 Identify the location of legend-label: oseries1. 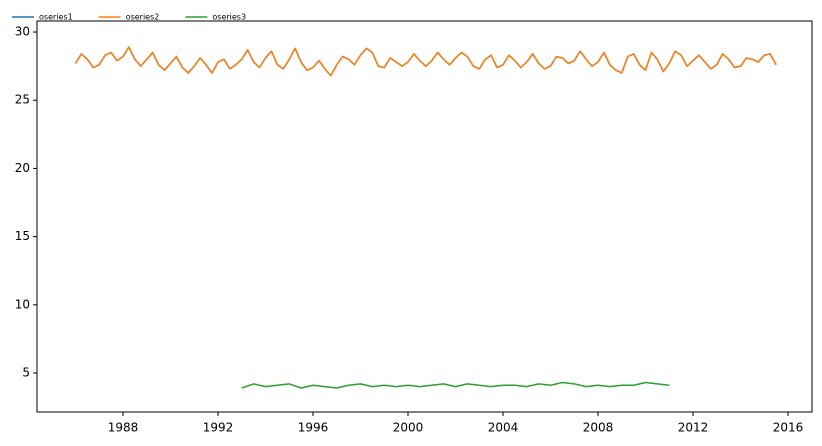
(56, 17).